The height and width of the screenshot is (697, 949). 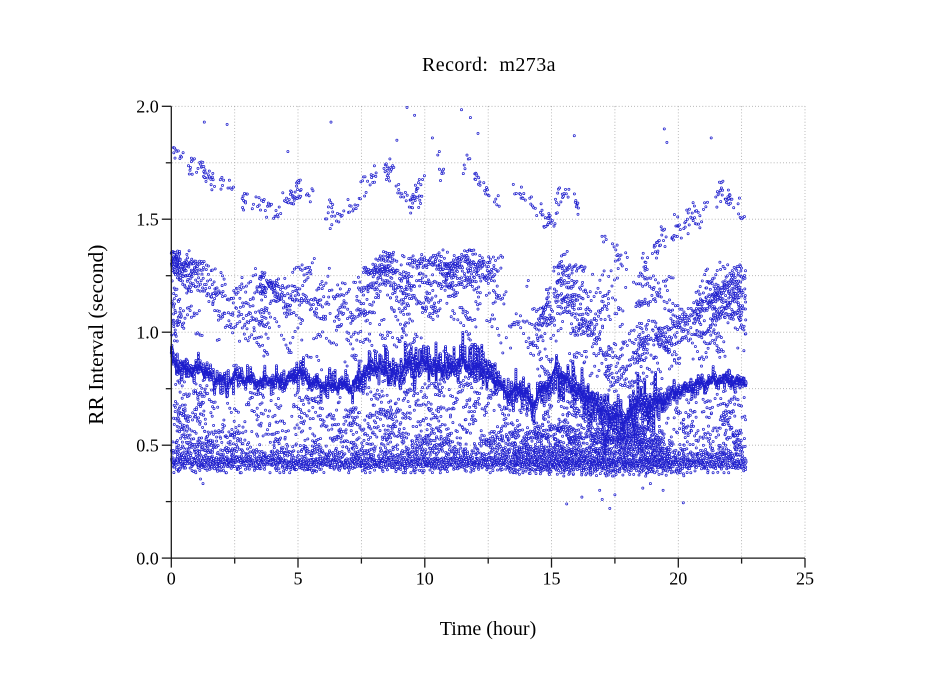 What do you see at coordinates (425, 579) in the screenshot?
I see `svg-text: 10` at bounding box center [425, 579].